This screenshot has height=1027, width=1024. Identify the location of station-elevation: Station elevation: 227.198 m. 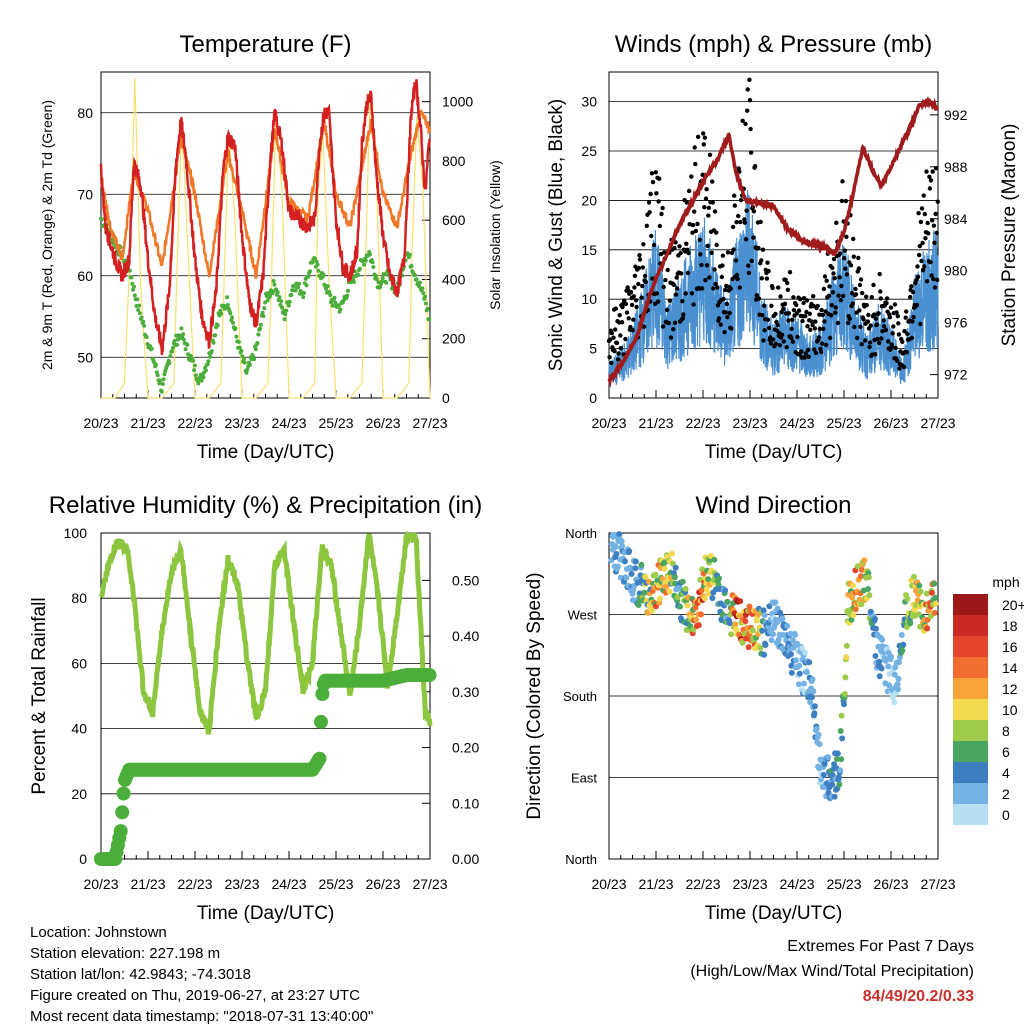
(125, 953).